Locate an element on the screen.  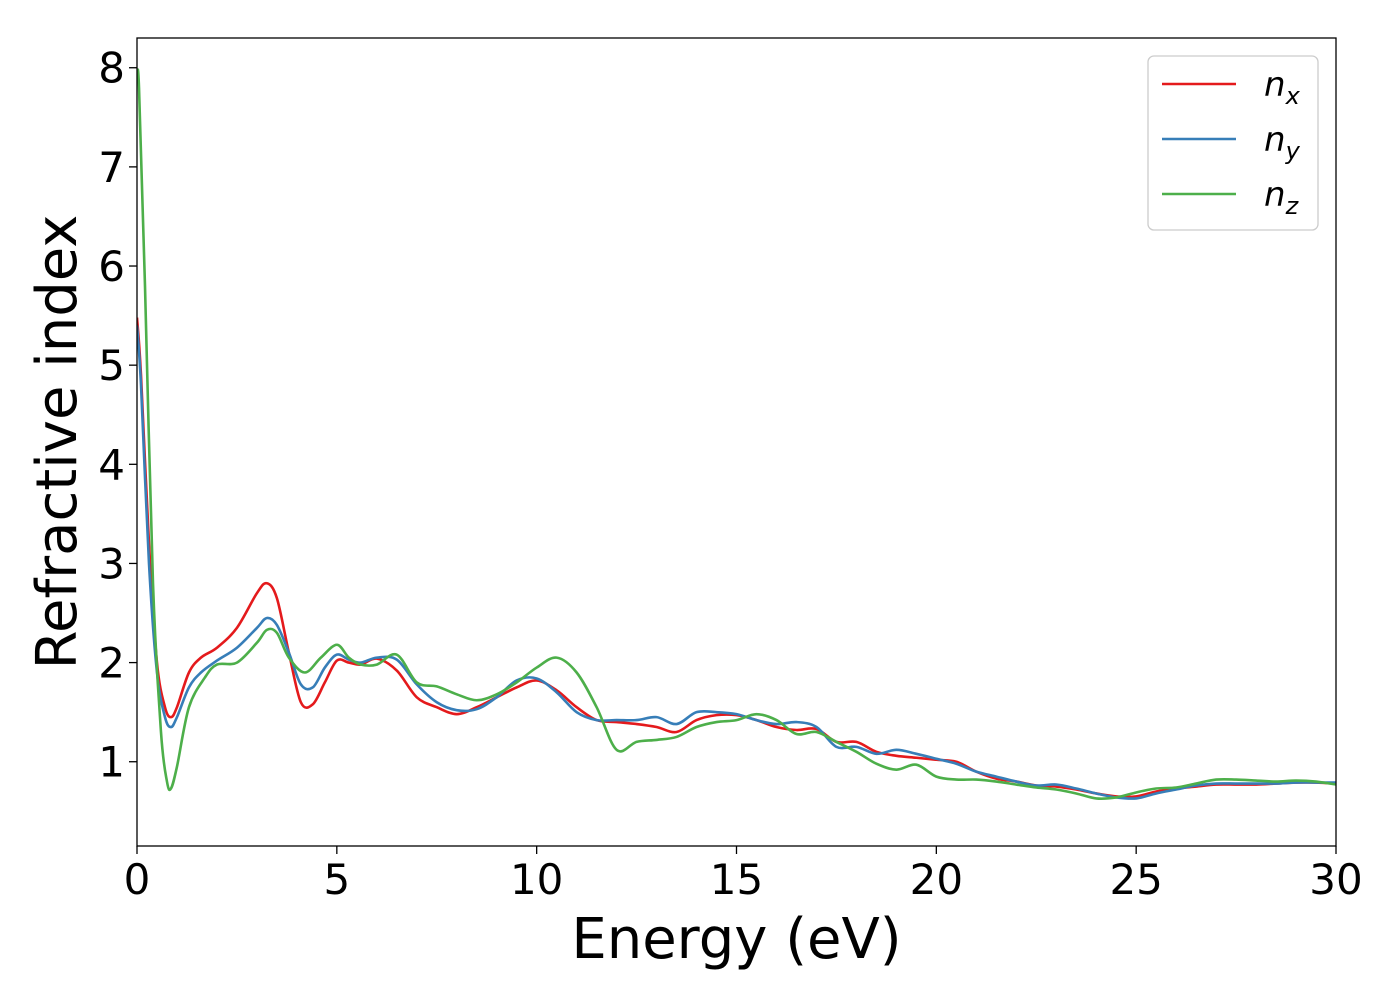
legend: nx ny nz is located at coordinates (1233, 143).